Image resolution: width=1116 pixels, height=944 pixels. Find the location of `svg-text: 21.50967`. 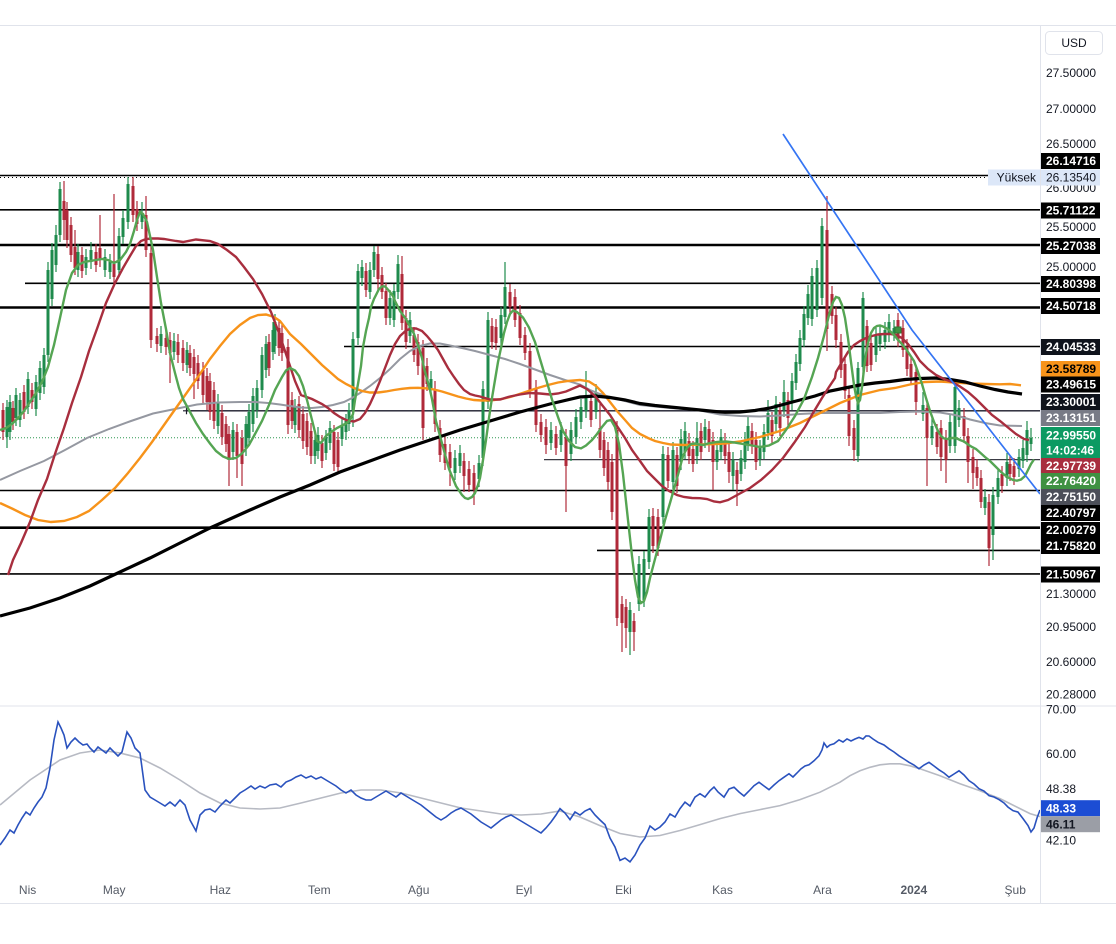

svg-text: 21.50967 is located at coordinates (1071, 575).